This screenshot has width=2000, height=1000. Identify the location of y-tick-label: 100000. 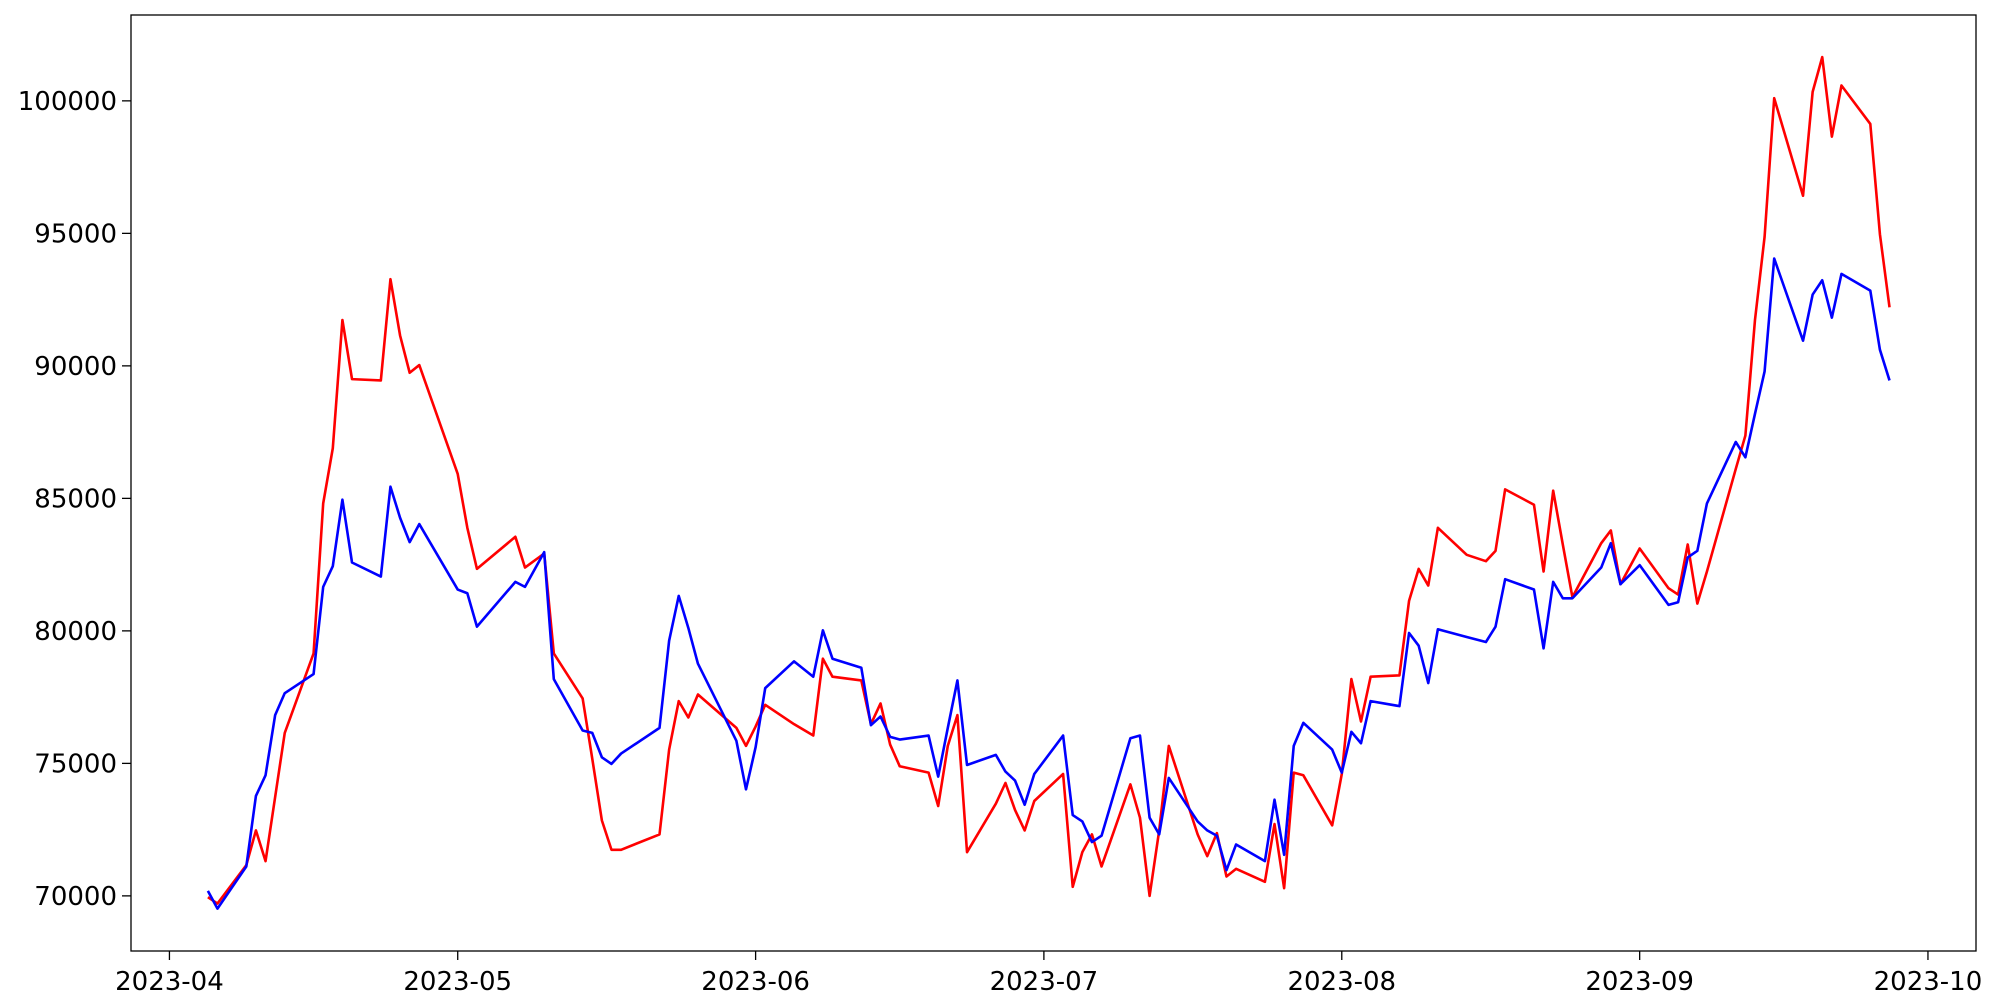
(67, 102).